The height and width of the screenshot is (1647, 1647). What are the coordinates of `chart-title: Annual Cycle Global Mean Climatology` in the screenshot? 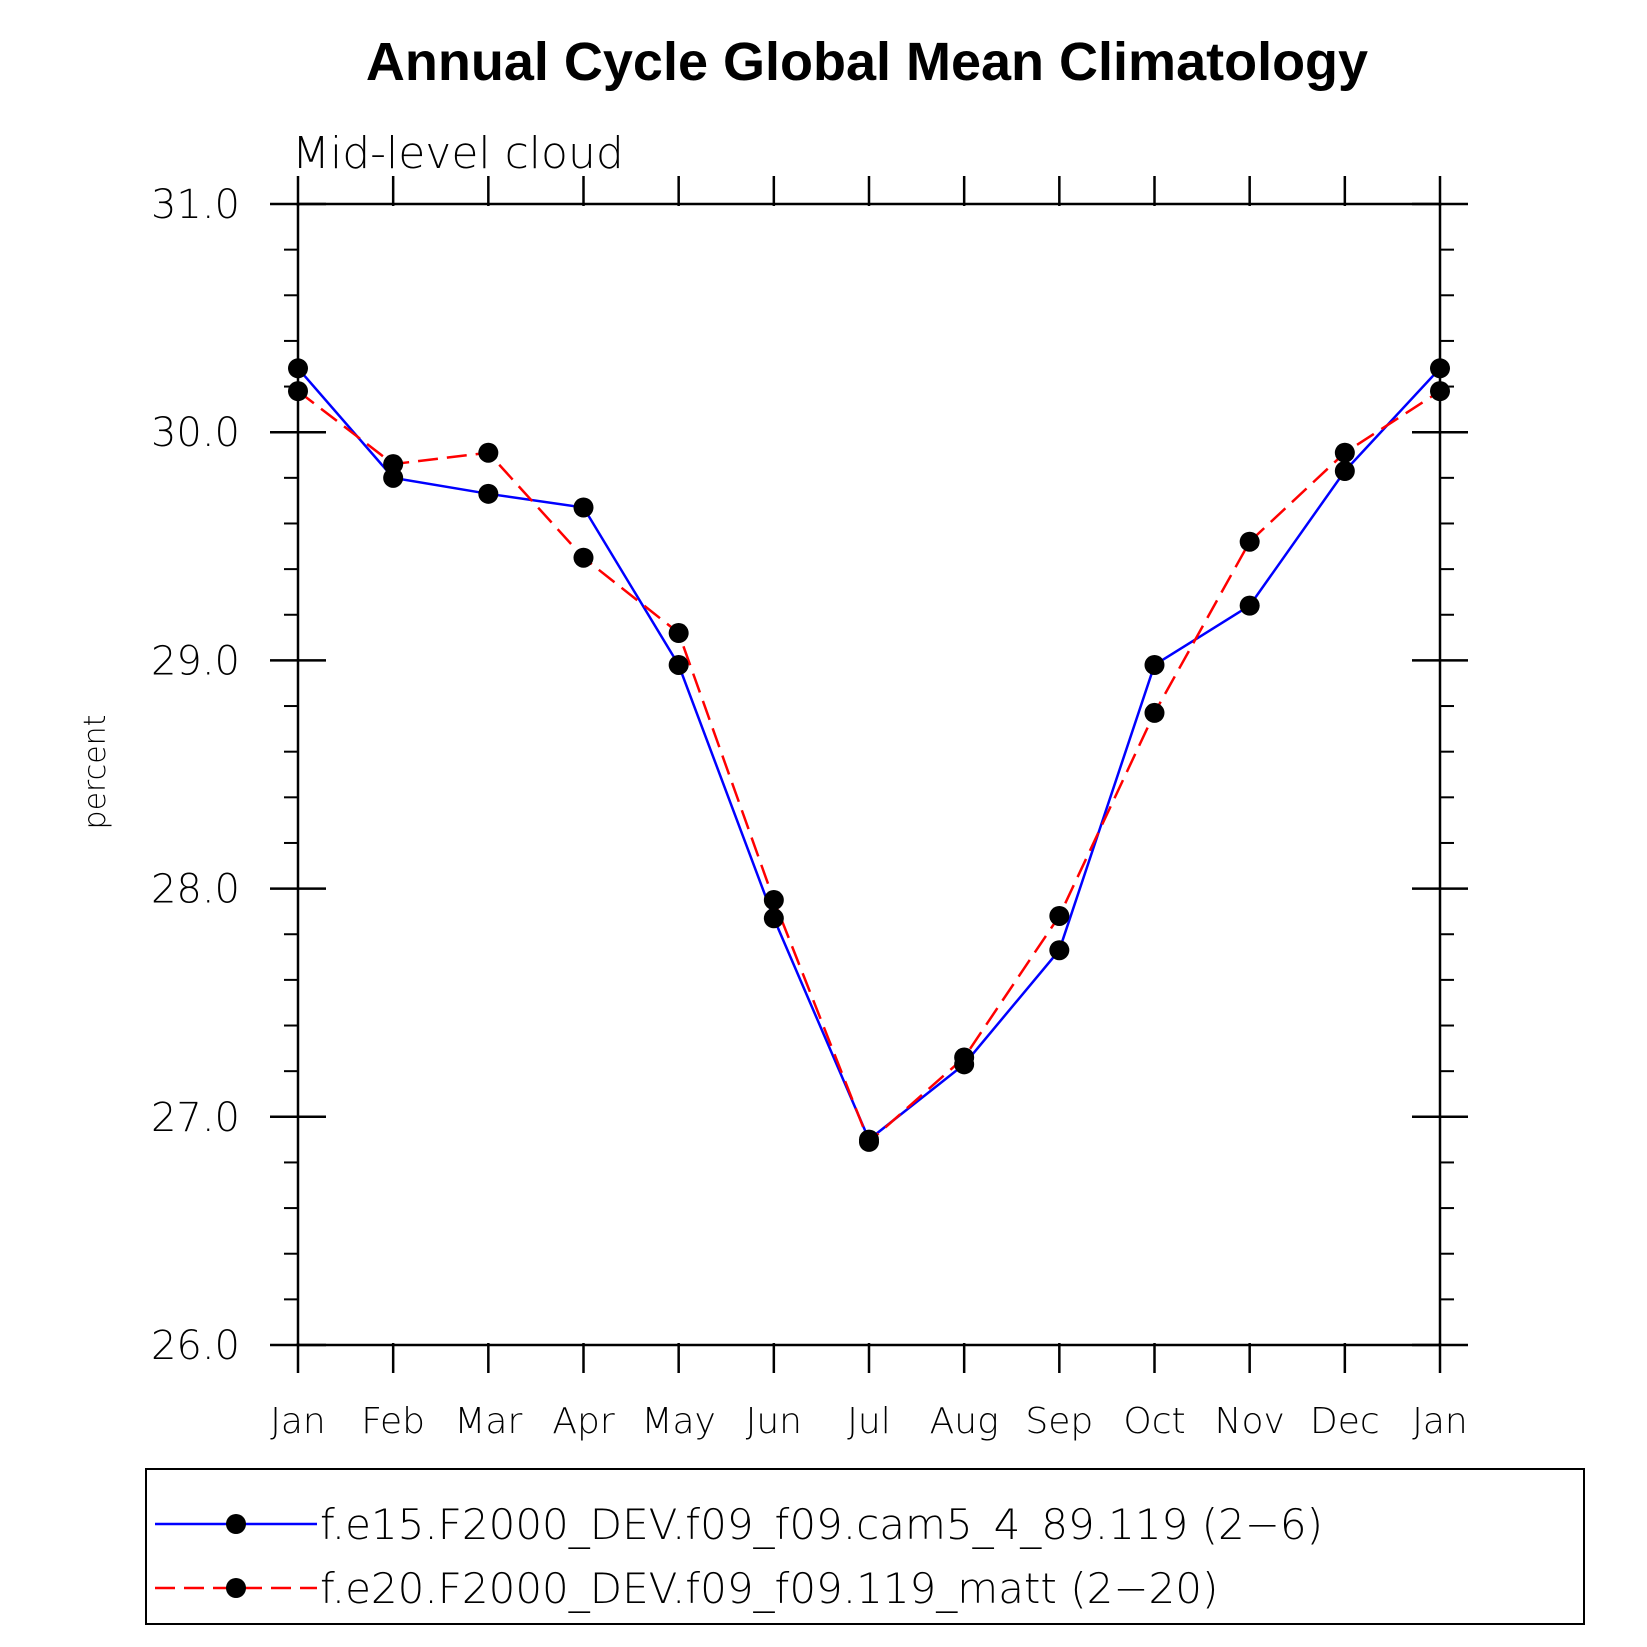 It's located at (867, 62).